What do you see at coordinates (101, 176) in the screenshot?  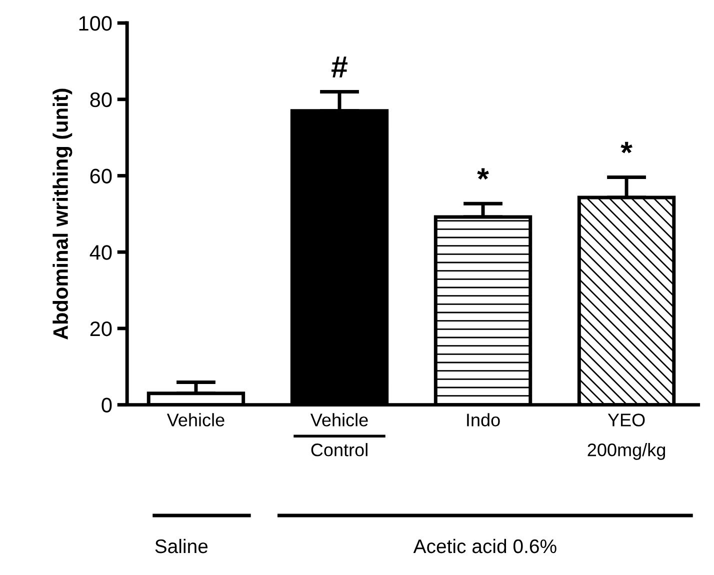 I see `y-tick-label: 60` at bounding box center [101, 176].